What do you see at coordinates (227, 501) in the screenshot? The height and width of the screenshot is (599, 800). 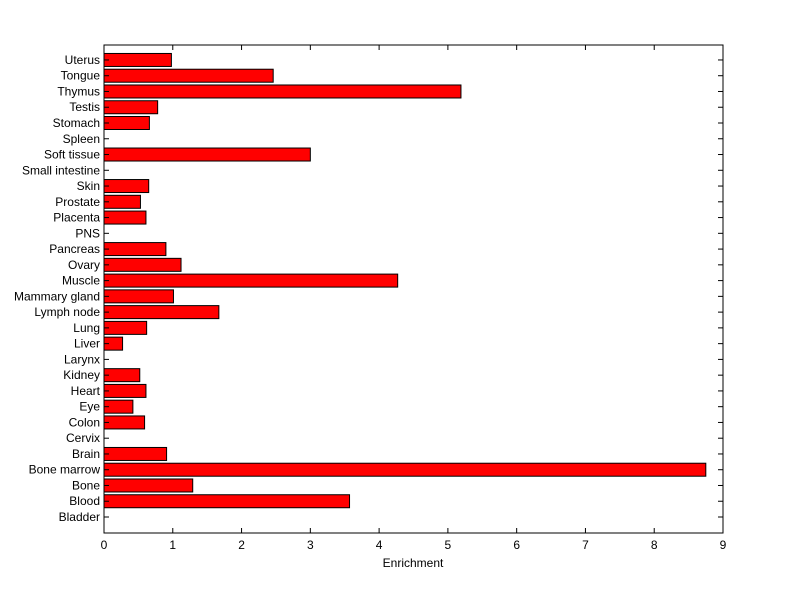 I see `bar-blood` at bounding box center [227, 501].